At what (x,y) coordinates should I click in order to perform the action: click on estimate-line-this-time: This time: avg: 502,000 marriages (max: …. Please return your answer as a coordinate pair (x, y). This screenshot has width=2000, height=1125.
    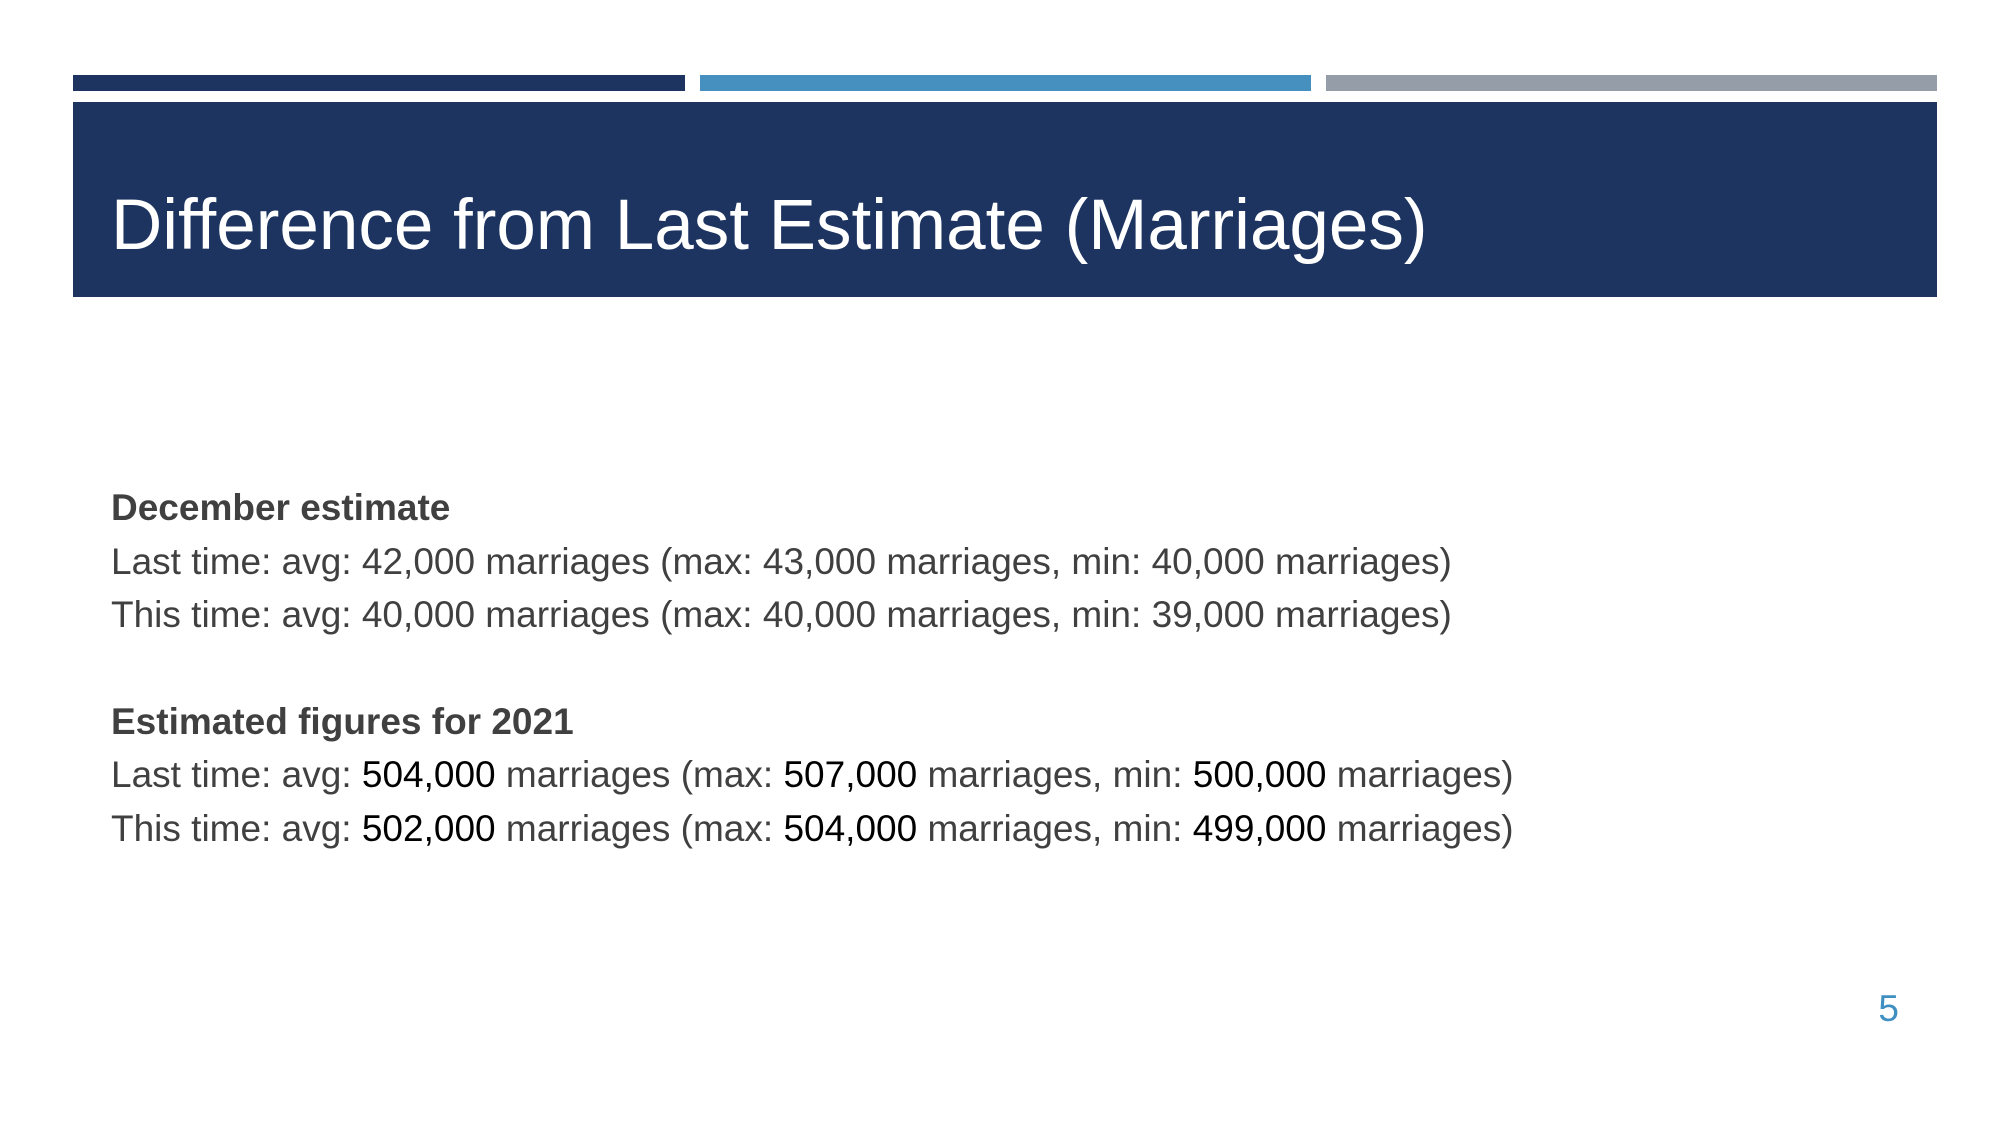
    Looking at the image, I should click on (961, 829).